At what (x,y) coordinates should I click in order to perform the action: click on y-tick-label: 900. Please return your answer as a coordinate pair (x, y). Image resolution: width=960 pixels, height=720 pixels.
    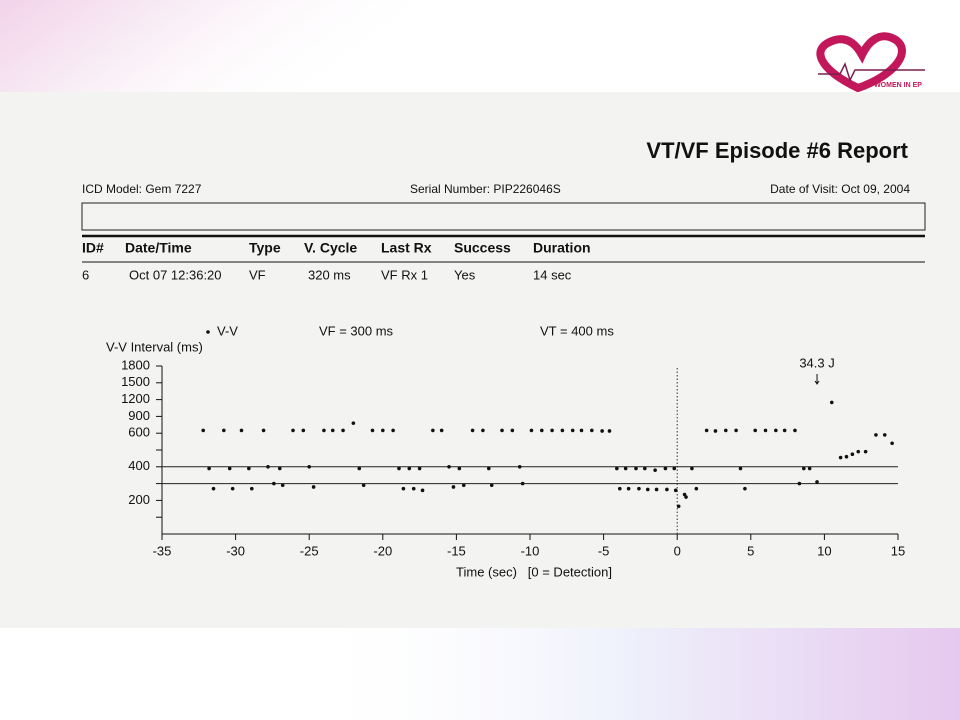
    Looking at the image, I should click on (139, 415).